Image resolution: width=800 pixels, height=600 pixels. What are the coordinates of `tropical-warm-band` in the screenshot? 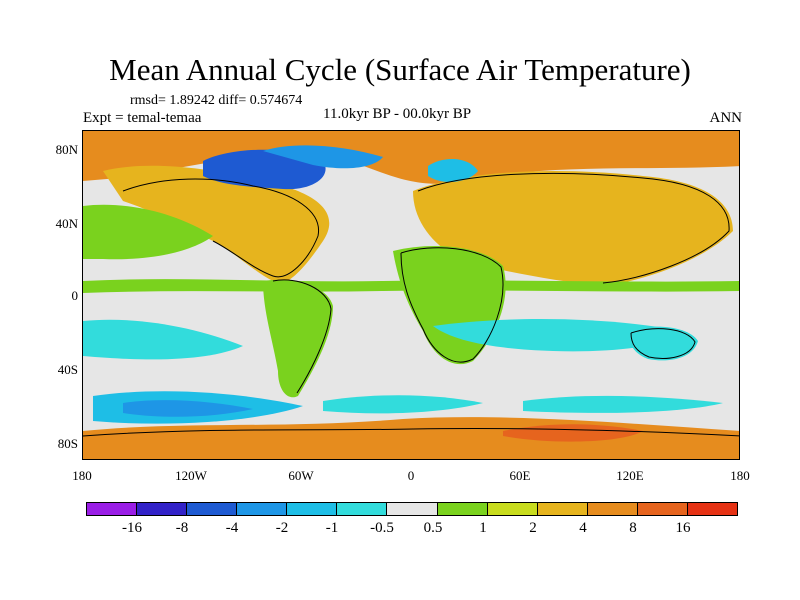 It's located at (411, 286).